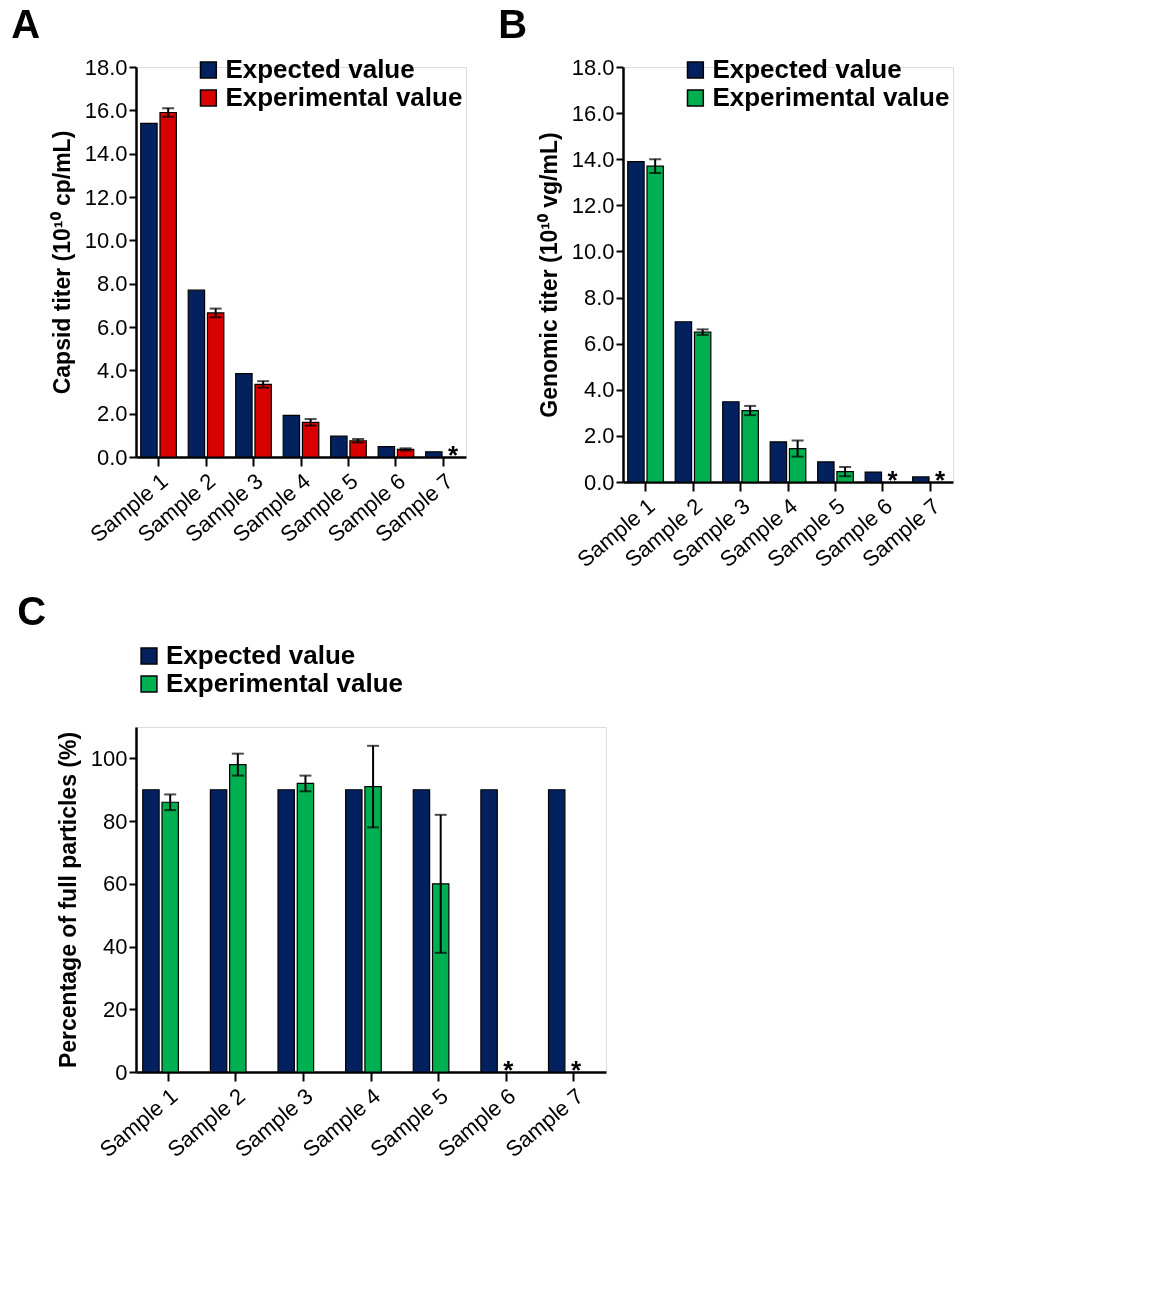  What do you see at coordinates (115, 821) in the screenshot?
I see `y-tick-label: 80` at bounding box center [115, 821].